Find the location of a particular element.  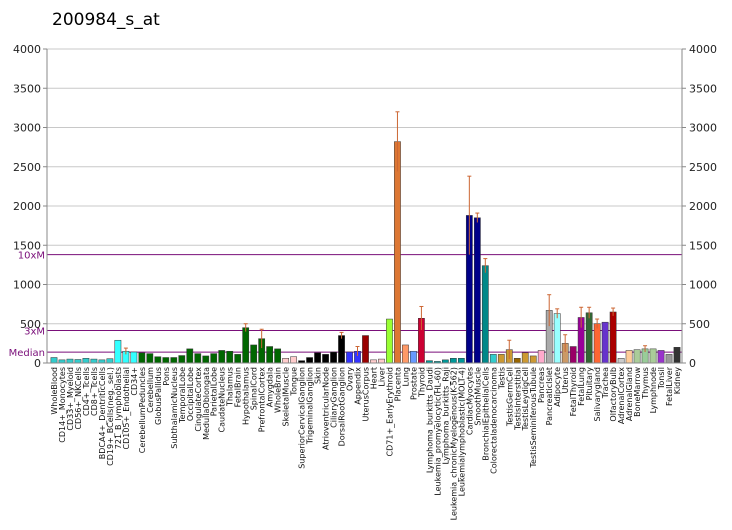

chart-title: 200984_s_at is located at coordinates (106, 20).